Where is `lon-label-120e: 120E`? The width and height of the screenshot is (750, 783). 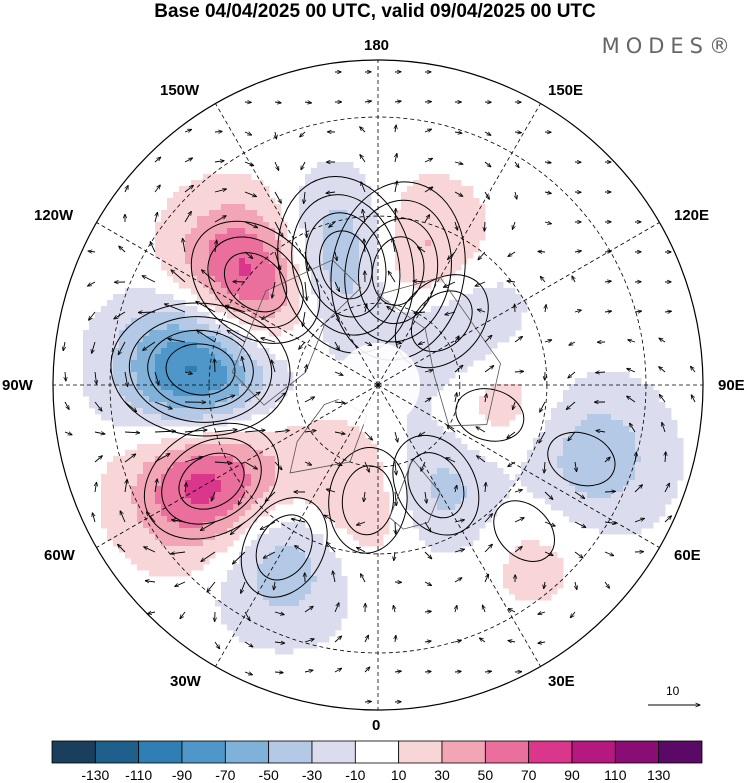
lon-label-120e: 120E is located at coordinates (692, 215).